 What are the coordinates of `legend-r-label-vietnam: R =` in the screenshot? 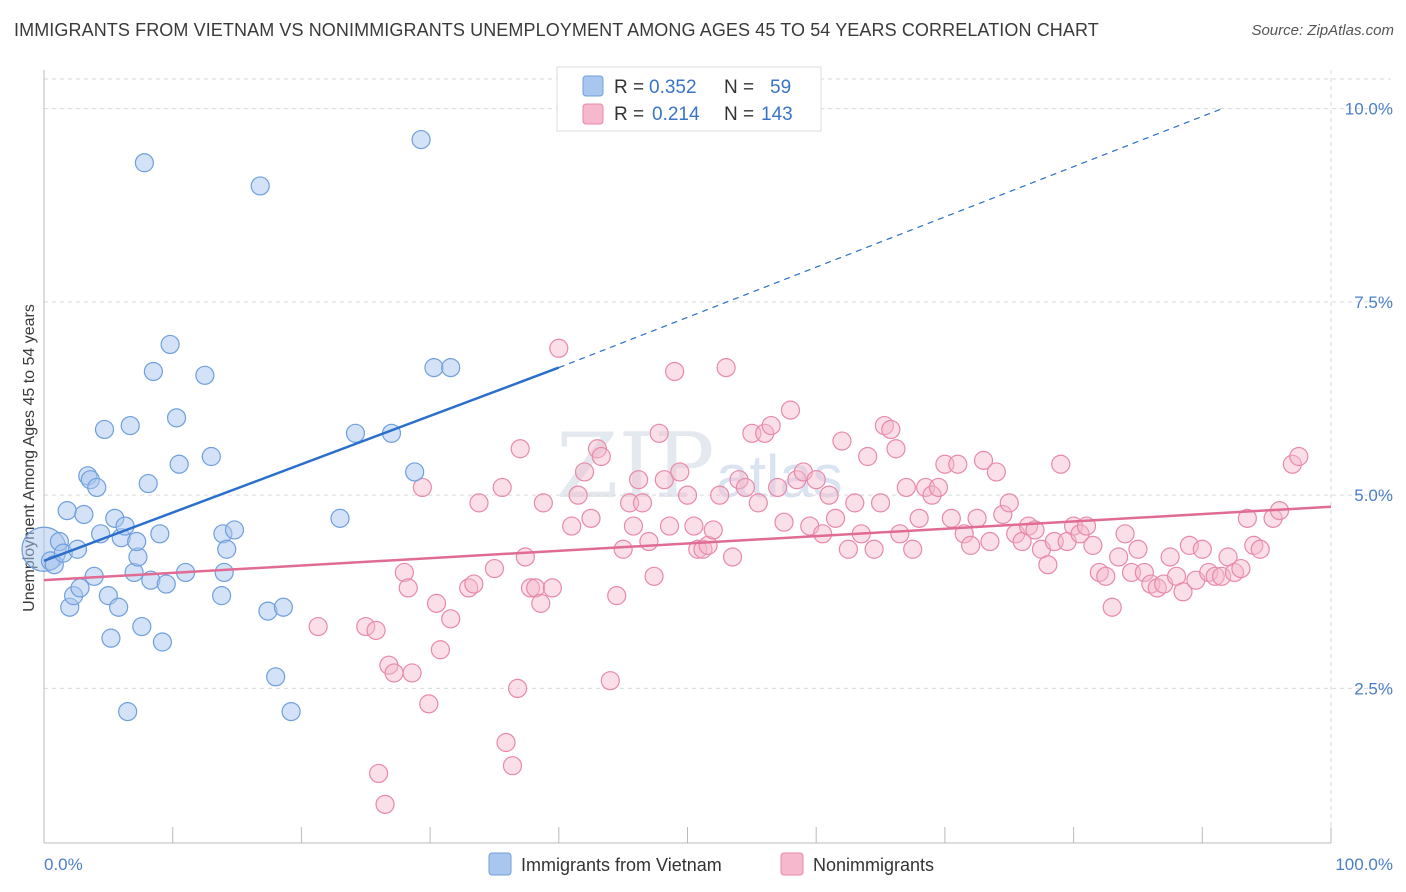 It's located at (629, 87).